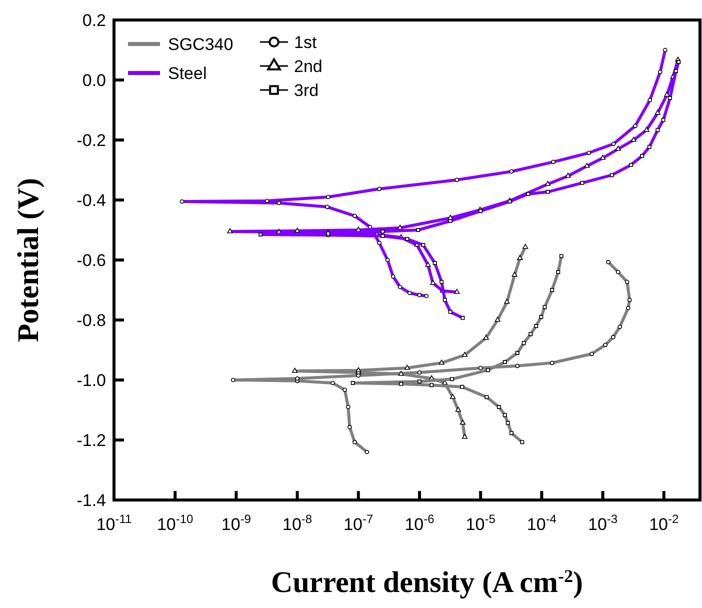 The height and width of the screenshot is (608, 702). I want to click on annotation: 2nd, so click(308, 66).